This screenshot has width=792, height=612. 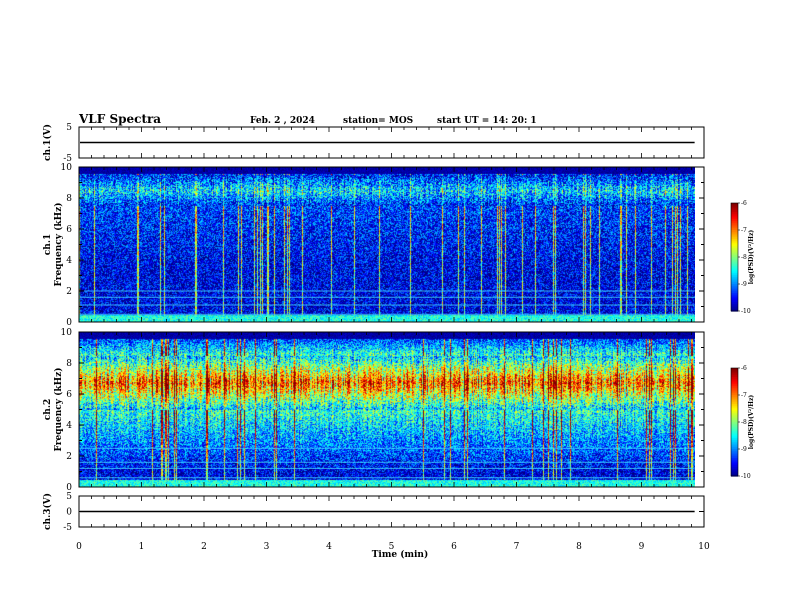 I want to click on waveform-panel-ch3: 5 0 -5 ch.3(V), so click(x=373, y=512).